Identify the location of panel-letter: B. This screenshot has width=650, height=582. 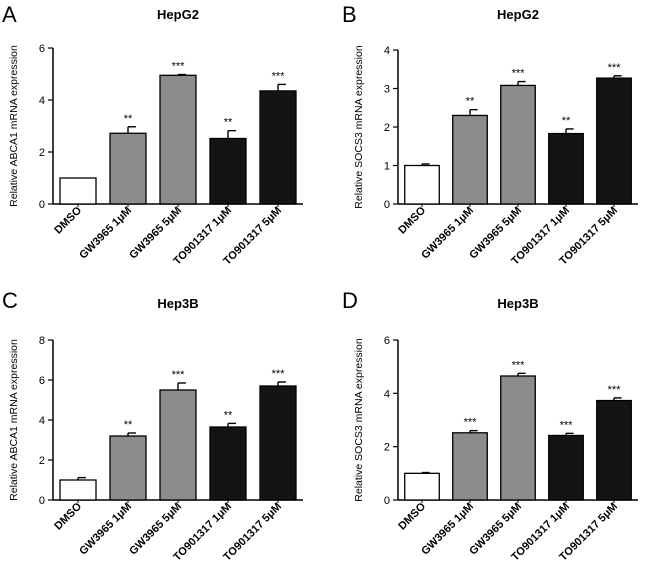
(349, 14).